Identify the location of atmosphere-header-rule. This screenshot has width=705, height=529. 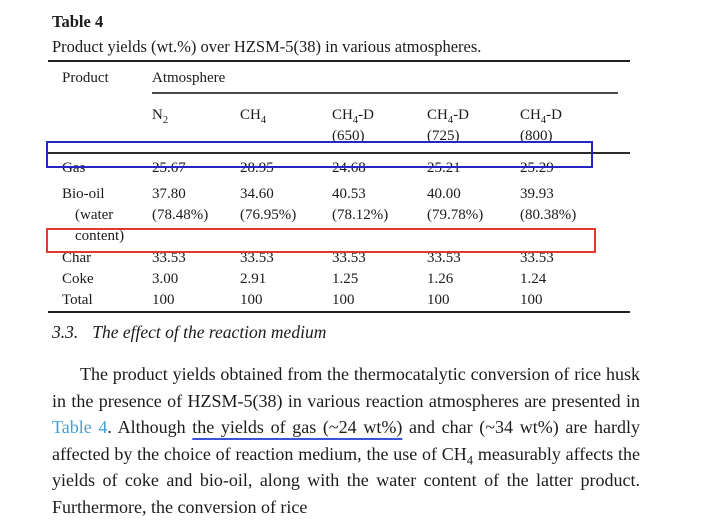
(385, 93).